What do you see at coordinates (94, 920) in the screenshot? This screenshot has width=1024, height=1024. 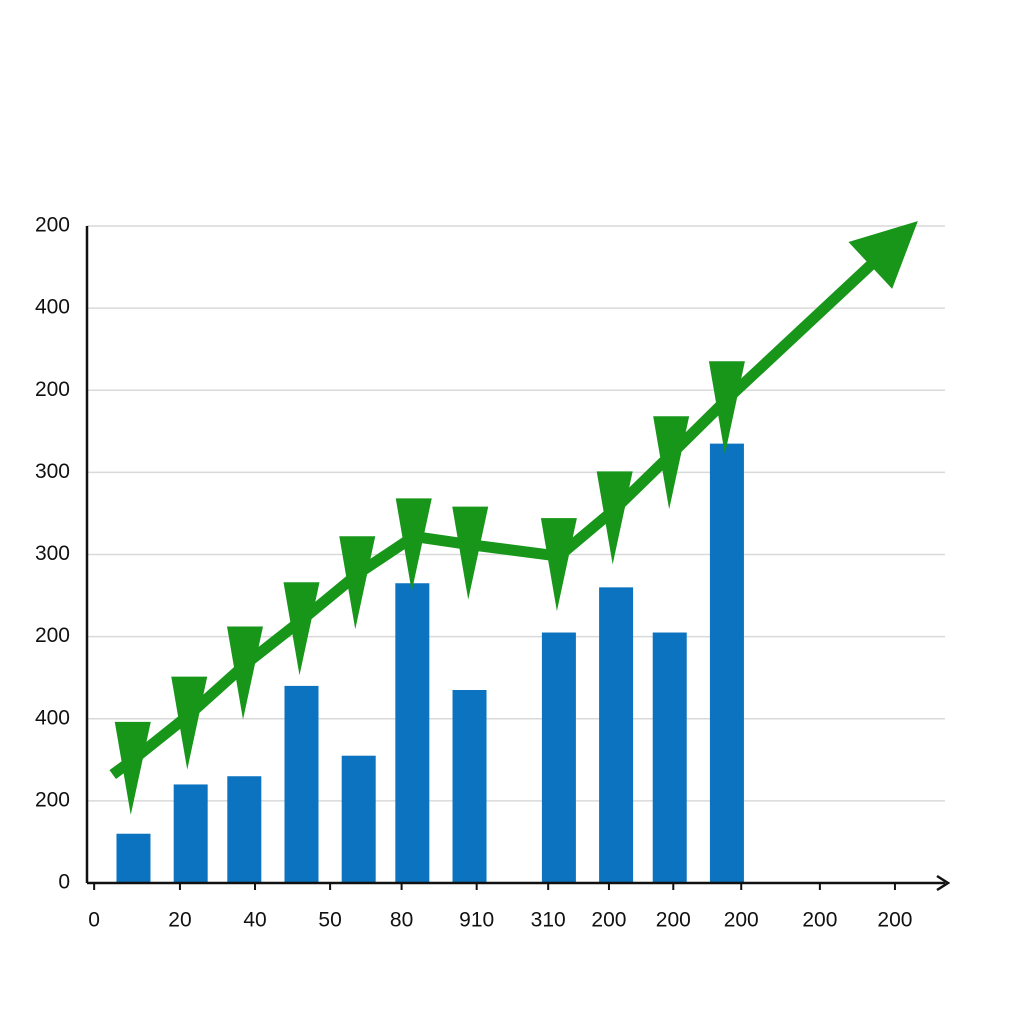 I see `x-tick-label: 0` at bounding box center [94, 920].